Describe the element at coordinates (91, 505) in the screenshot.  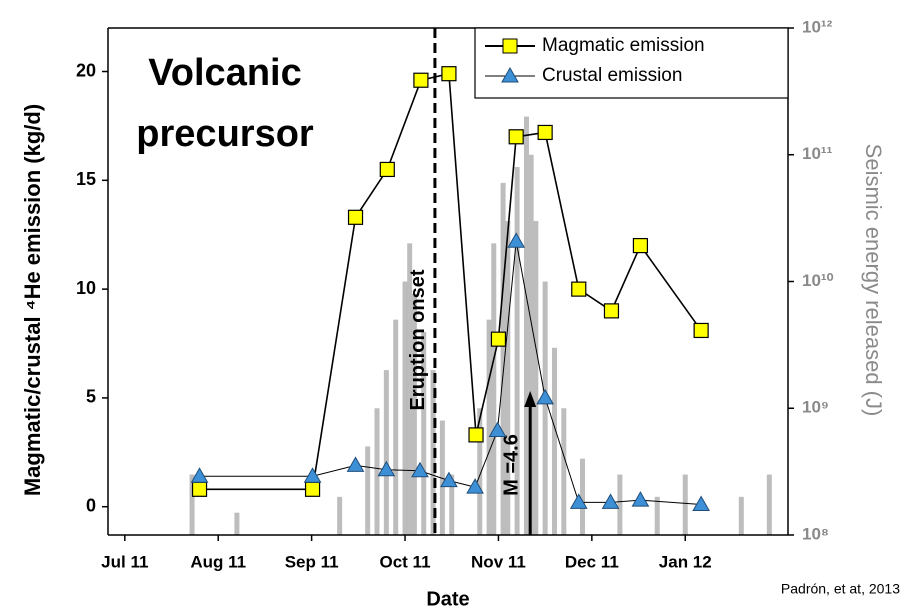
I see `y-tick-label: 0` at that location.